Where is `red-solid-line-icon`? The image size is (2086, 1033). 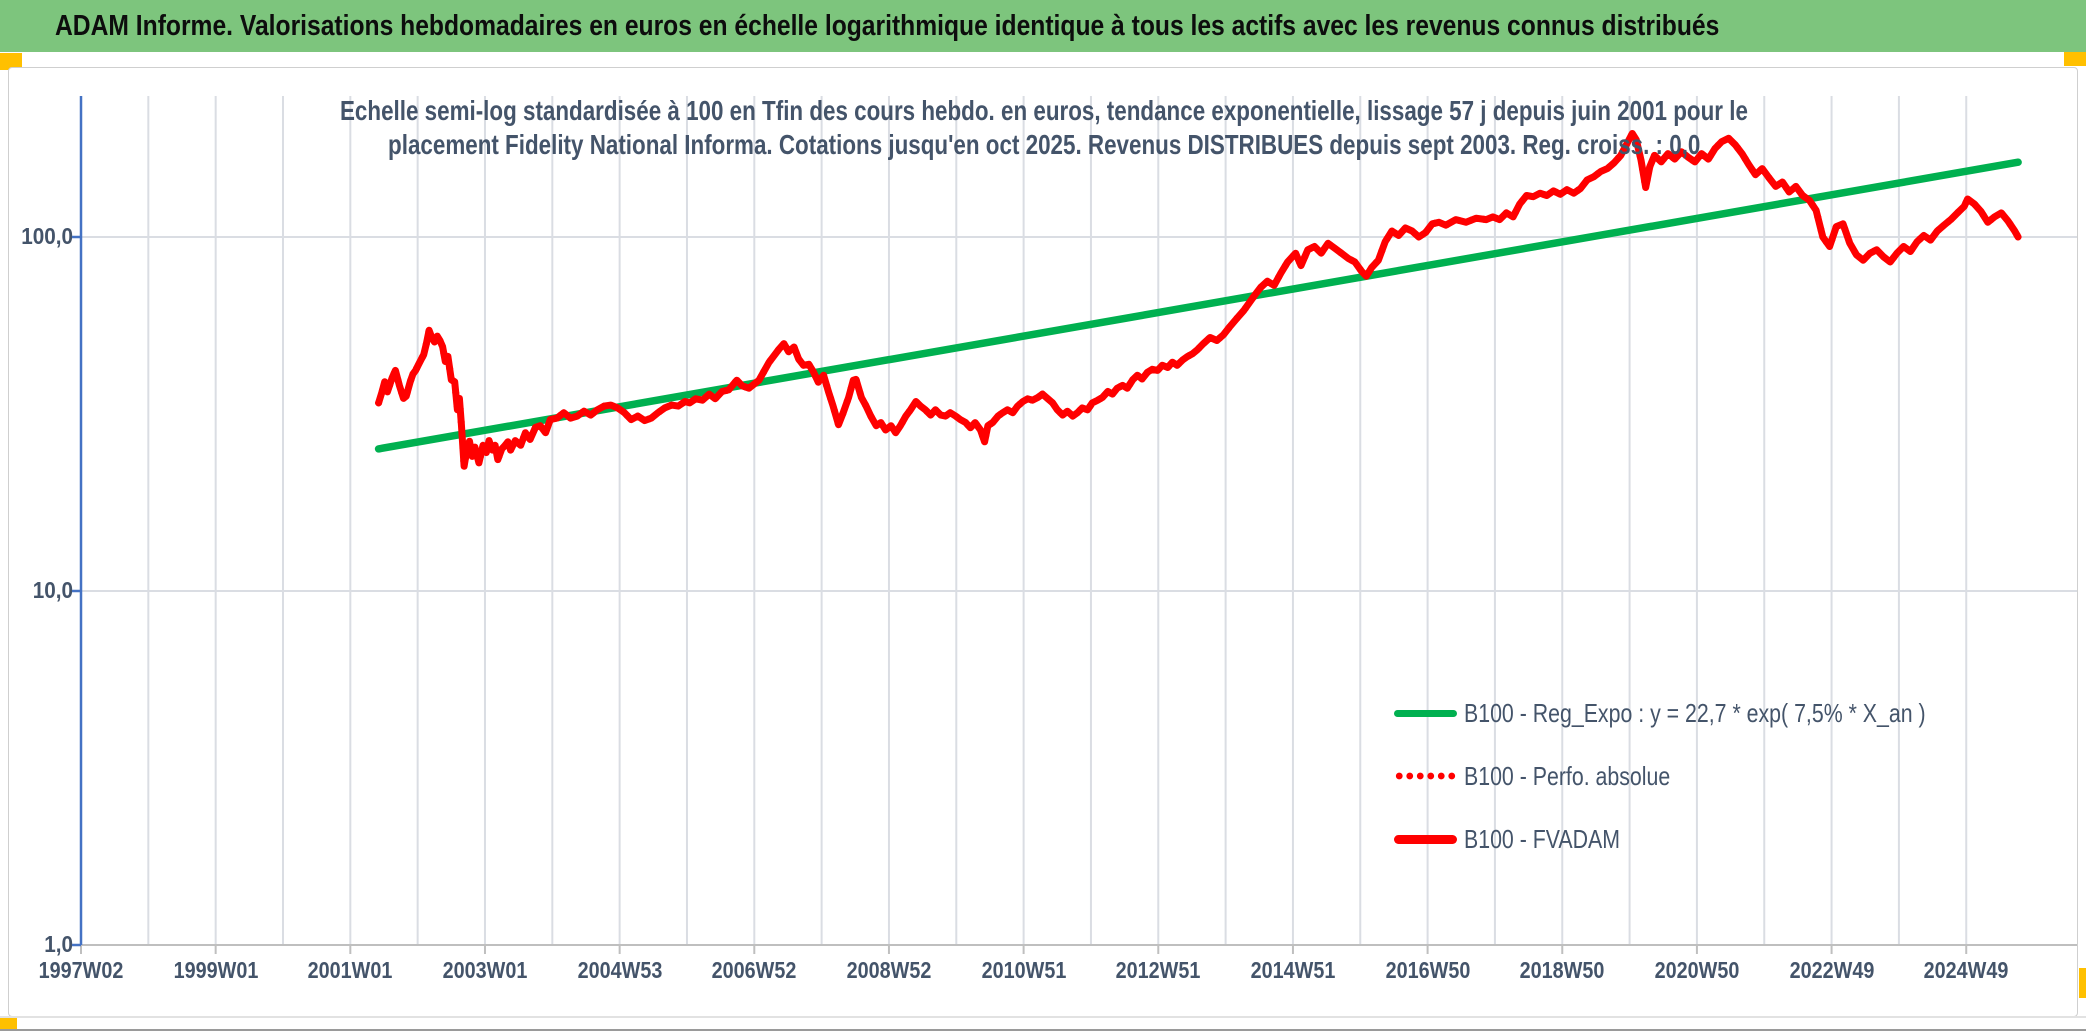
red-solid-line-icon is located at coordinates (1425, 839).